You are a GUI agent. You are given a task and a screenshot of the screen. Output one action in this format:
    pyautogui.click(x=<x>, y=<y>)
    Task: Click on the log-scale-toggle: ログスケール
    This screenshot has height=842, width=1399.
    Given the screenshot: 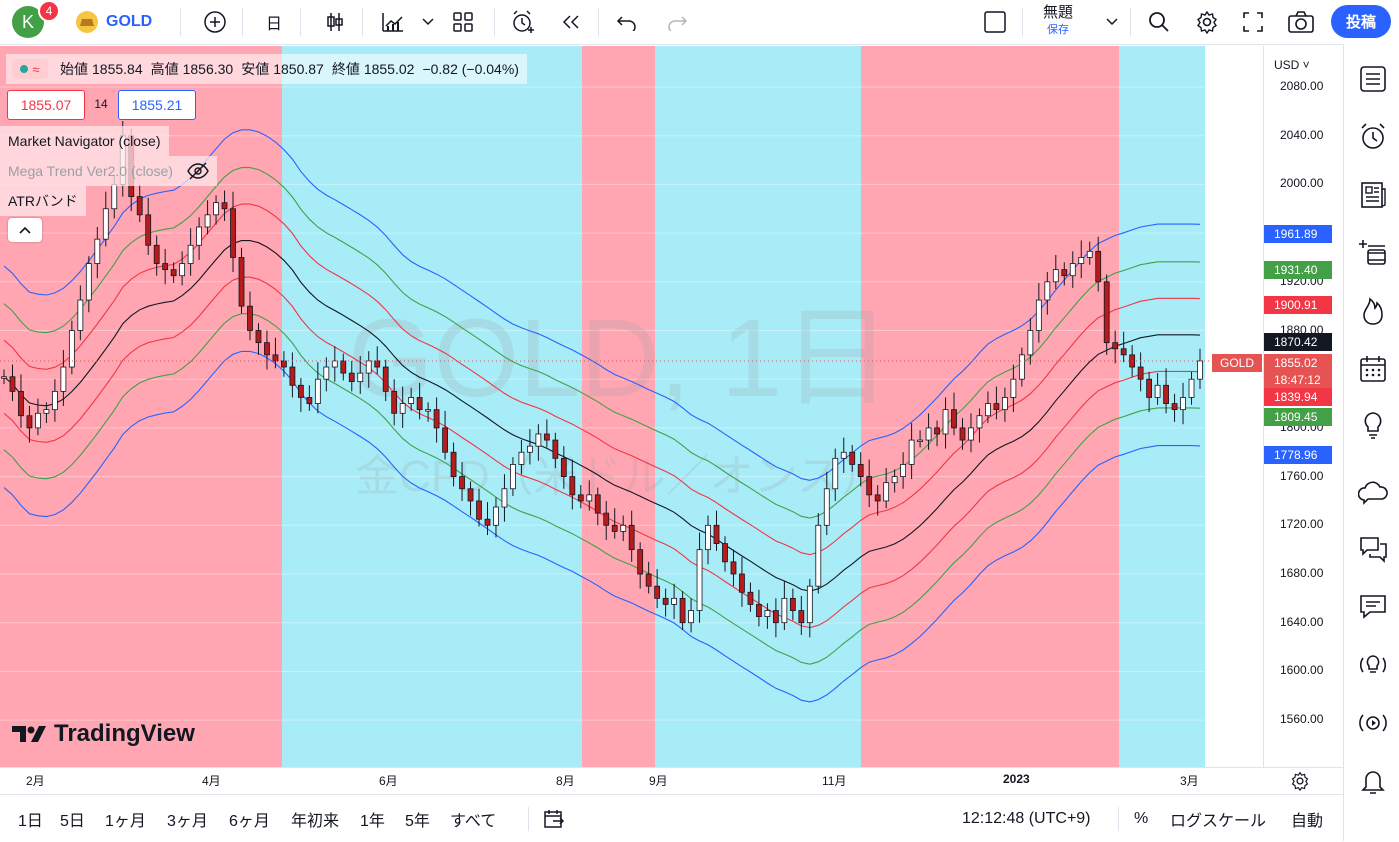 What is the action you would take?
    pyautogui.click(x=1218, y=821)
    